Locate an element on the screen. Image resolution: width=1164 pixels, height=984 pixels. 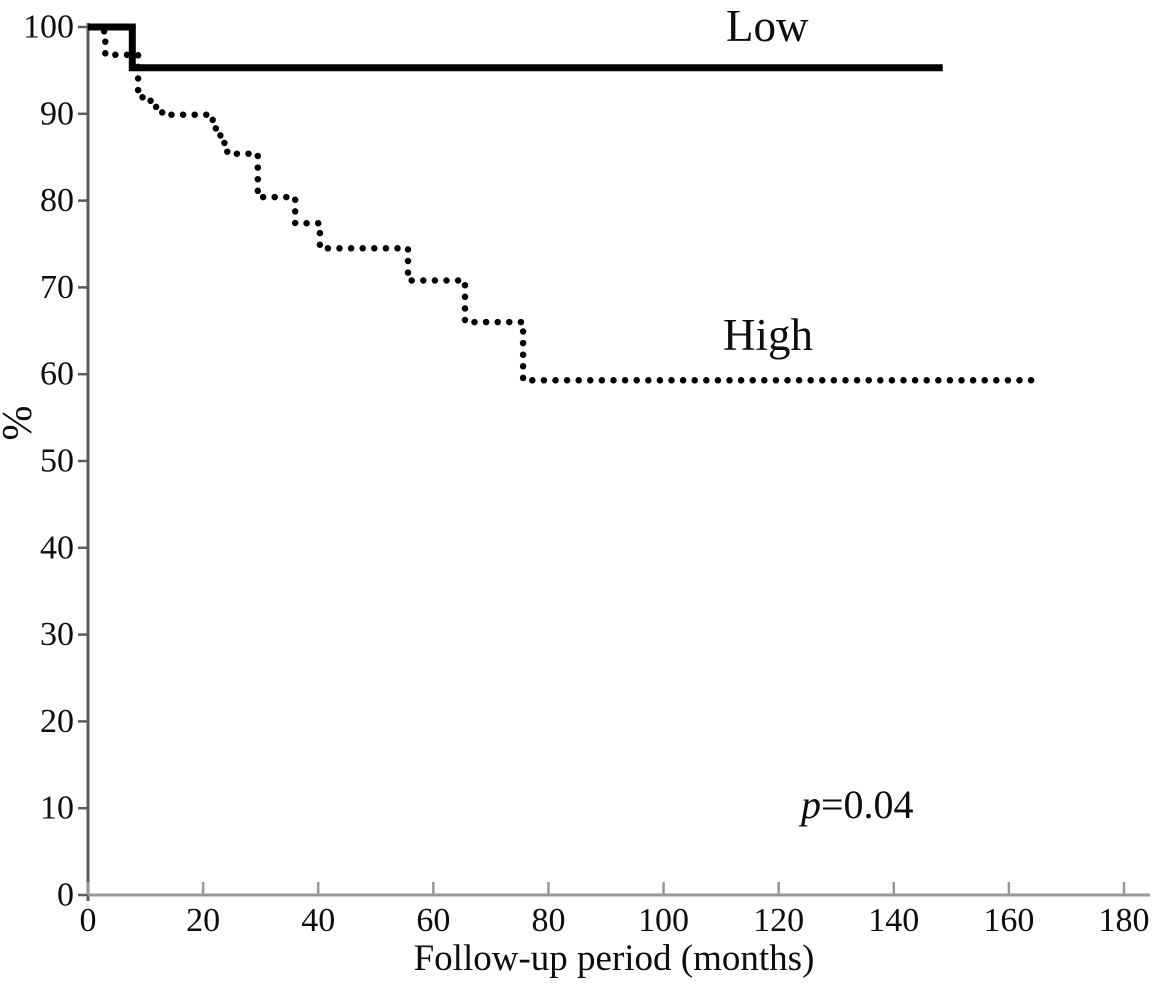
y-tick-label: 20 is located at coordinates (57, 721).